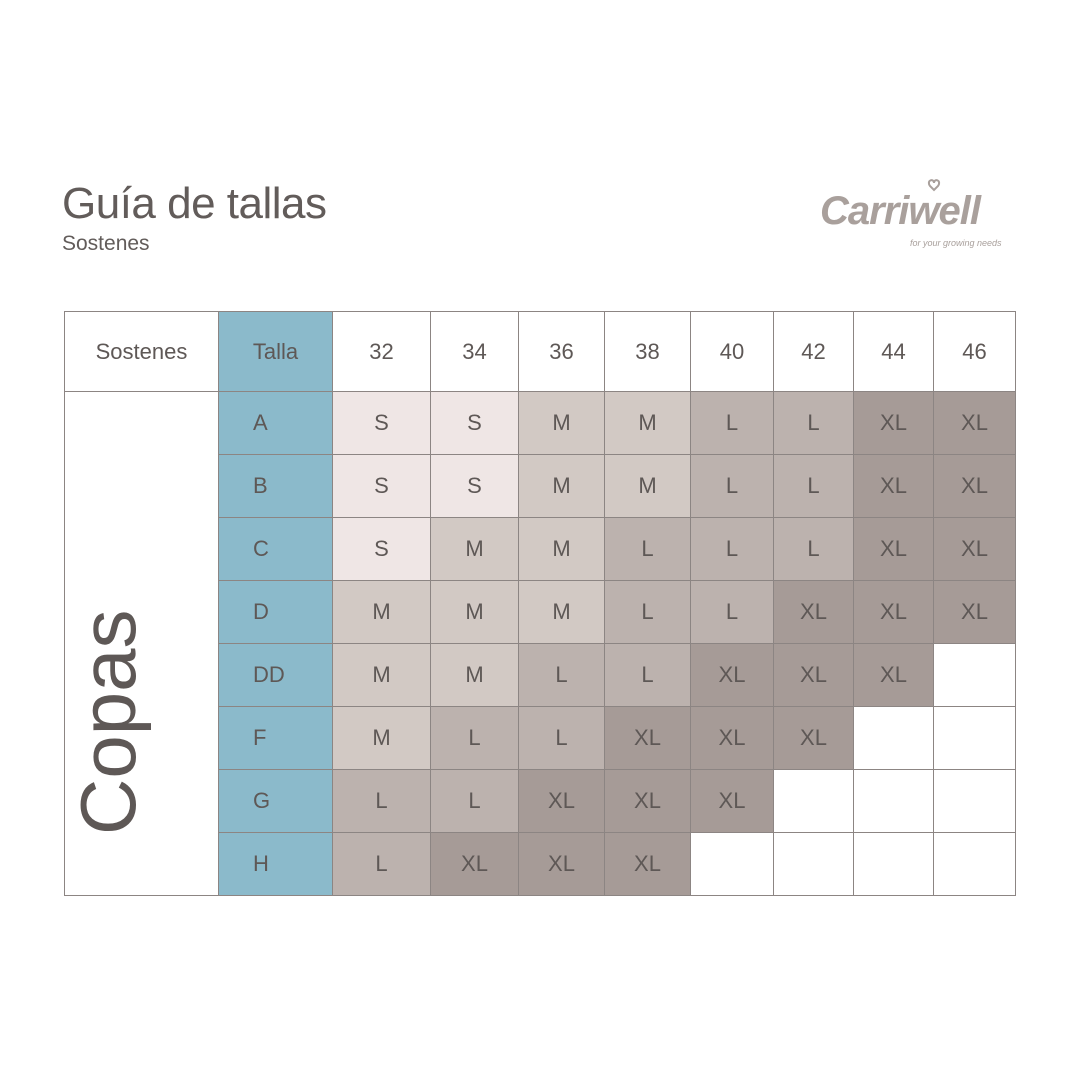 The image size is (1080, 1080). I want to click on cup-label: F, so click(276, 738).